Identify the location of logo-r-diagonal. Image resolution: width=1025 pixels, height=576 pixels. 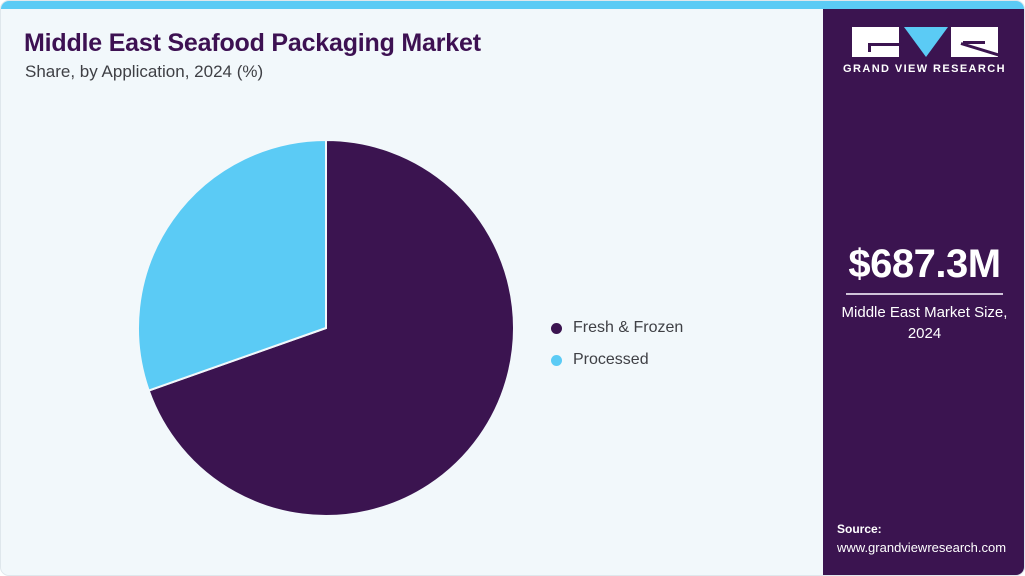
(980, 49).